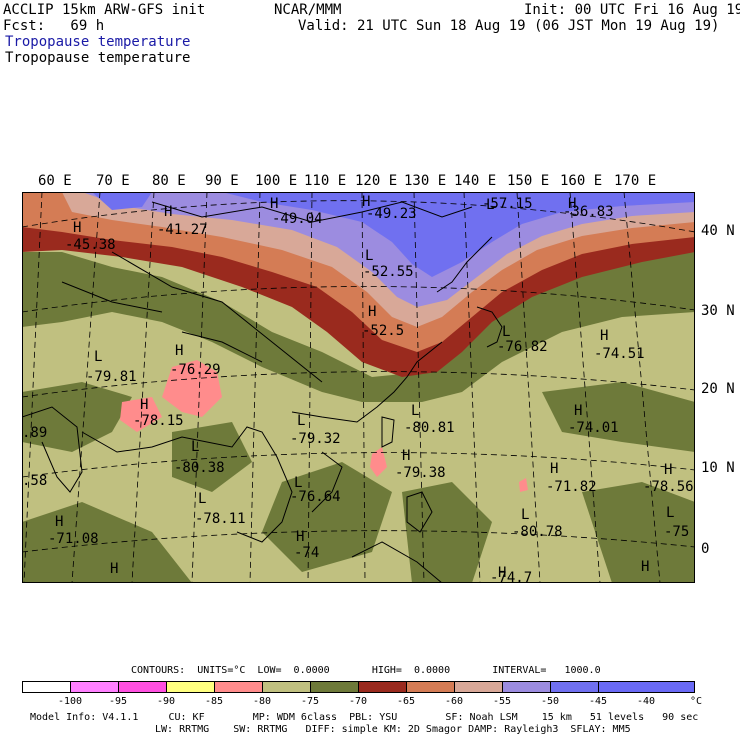 This screenshot has height=740, width=740. I want to click on lat-label: 30 N, so click(718, 311).